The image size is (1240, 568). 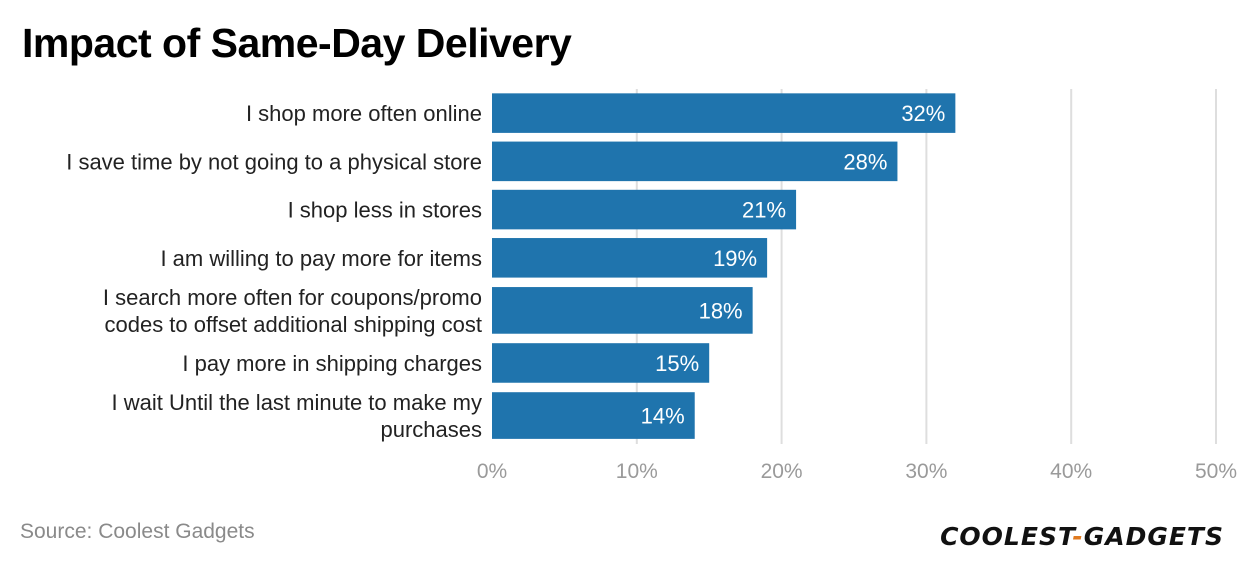 What do you see at coordinates (137, 531) in the screenshot?
I see `source-note: Source: Coolest Gadgets` at bounding box center [137, 531].